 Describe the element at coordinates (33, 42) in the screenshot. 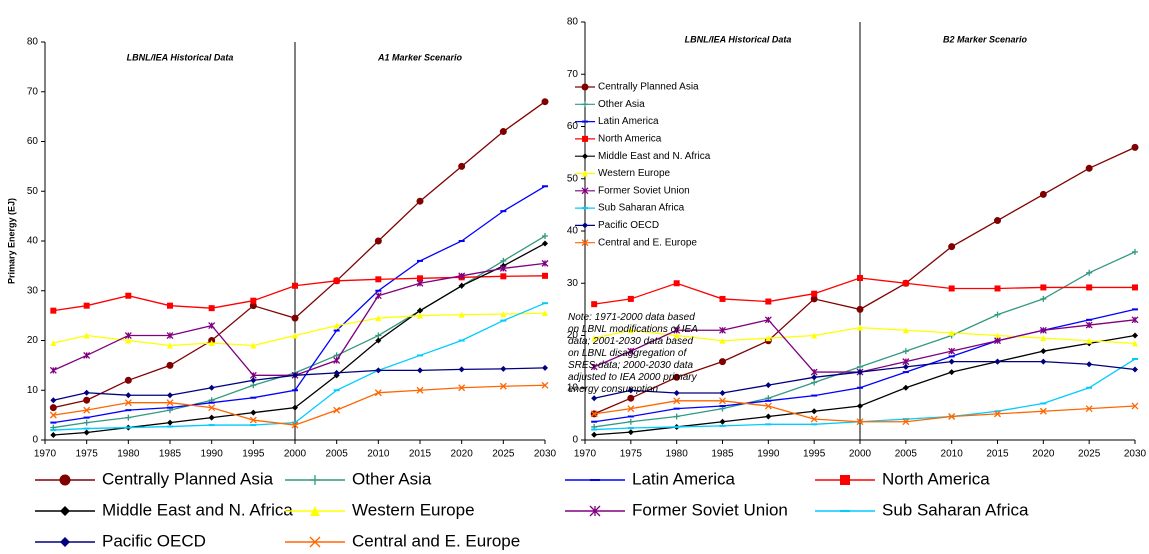

I see `y-tick-label: 80` at that location.